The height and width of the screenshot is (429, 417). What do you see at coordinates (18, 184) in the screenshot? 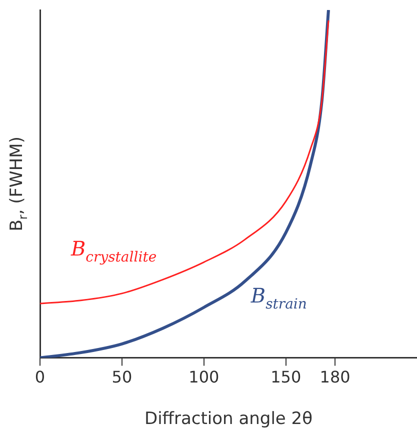
I see `y-axis-title: Br, (FWHM)` at bounding box center [18, 184].